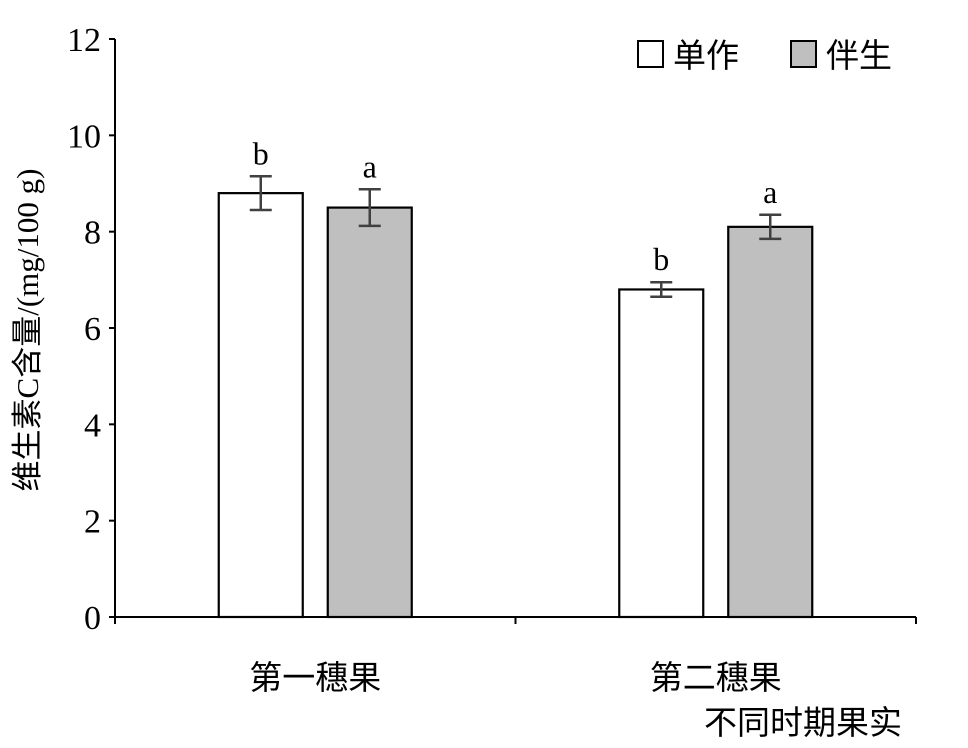  I want to click on x-axis-title: 不同时期果实, so click(803, 722).